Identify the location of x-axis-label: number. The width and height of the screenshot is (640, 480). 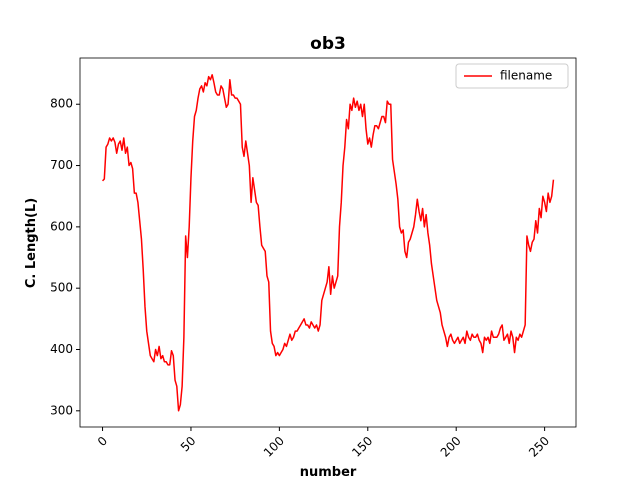
(328, 472).